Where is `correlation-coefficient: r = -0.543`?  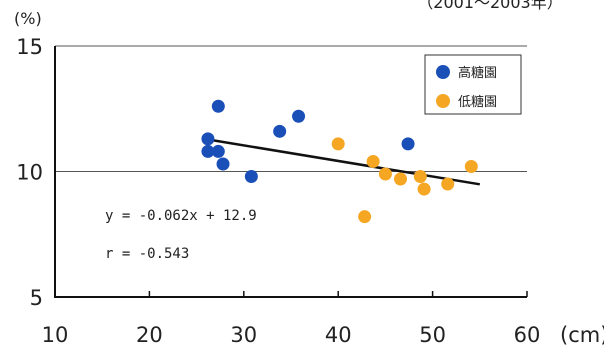
correlation-coefficient: r = -0.543 is located at coordinates (147, 254).